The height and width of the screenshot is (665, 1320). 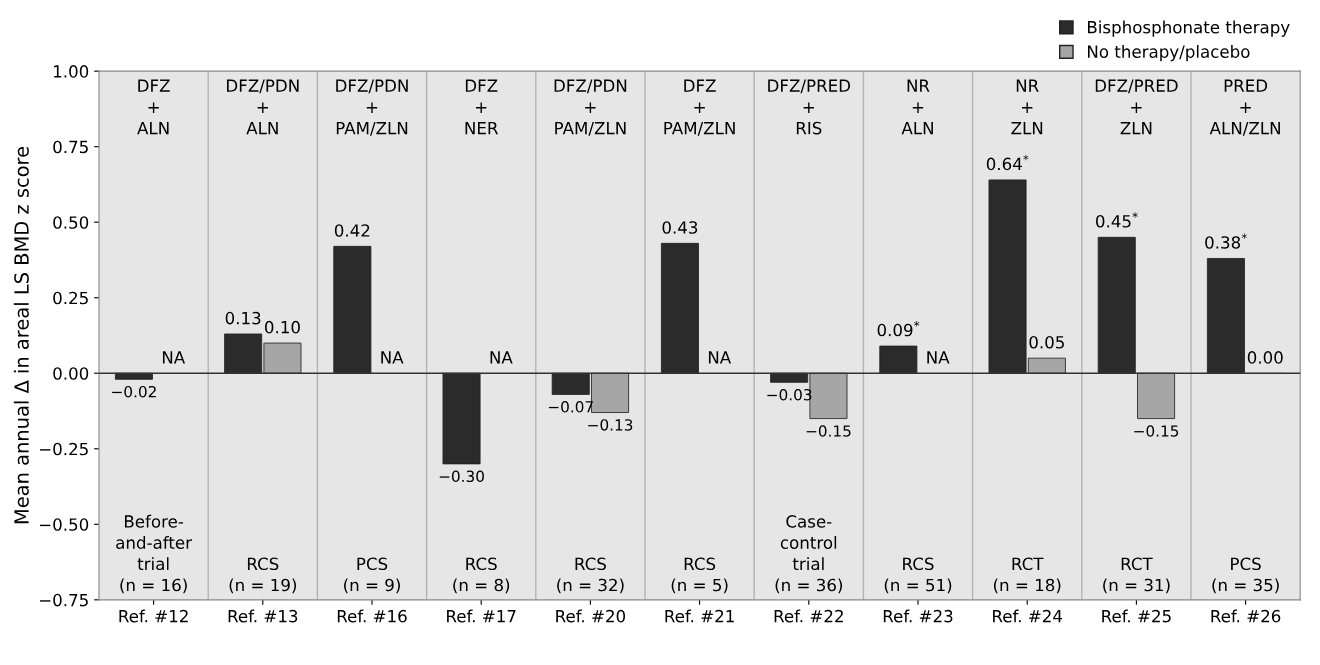 What do you see at coordinates (1265, 357) in the screenshot?
I see `data-label: 0.00` at bounding box center [1265, 357].